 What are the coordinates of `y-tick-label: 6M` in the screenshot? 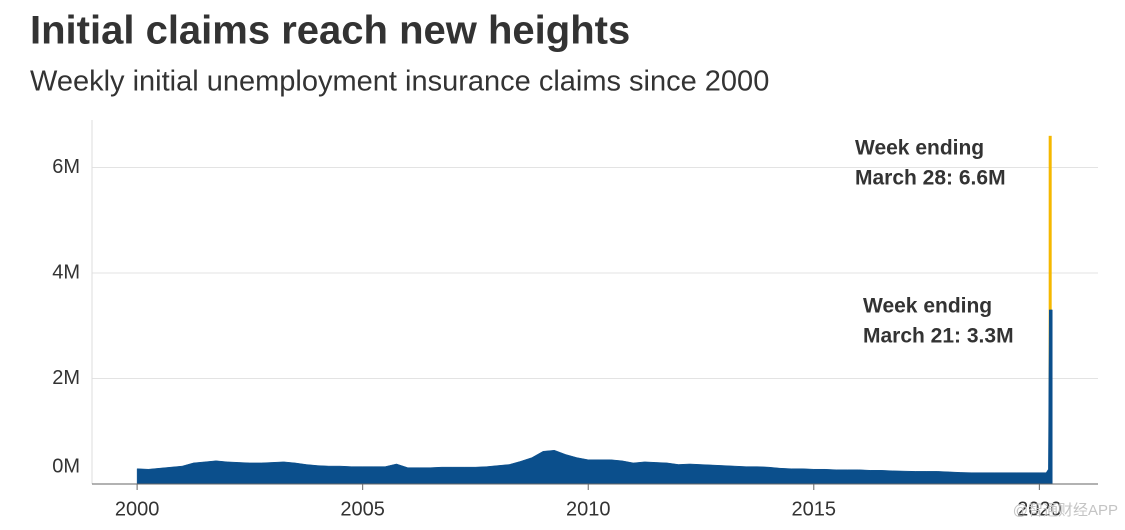 It's located at (66, 167).